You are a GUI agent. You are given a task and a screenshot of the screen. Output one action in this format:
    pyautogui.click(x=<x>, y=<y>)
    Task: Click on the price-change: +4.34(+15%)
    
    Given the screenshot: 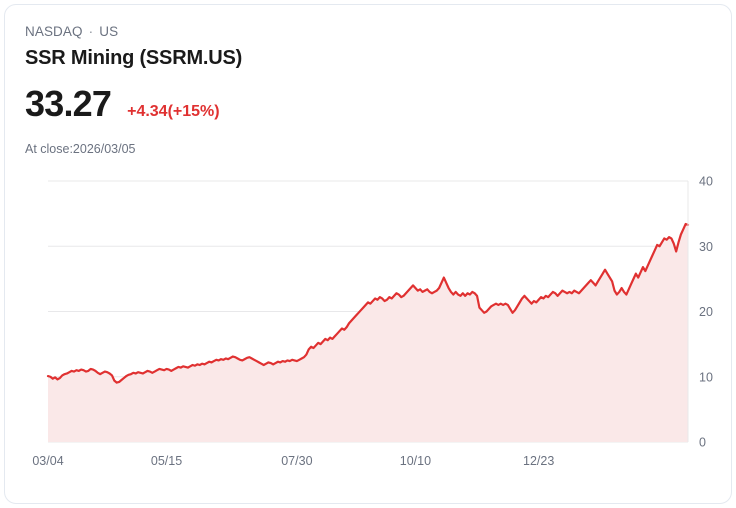 What is the action you would take?
    pyautogui.click(x=173, y=111)
    